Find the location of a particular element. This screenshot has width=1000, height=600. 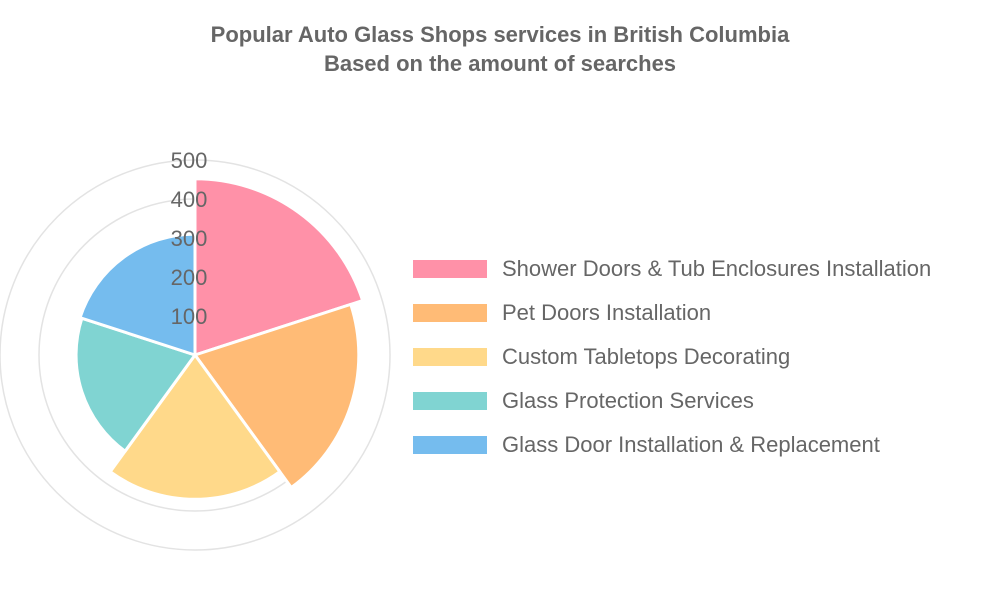

legend-label: Glass Protection Services is located at coordinates (628, 400).